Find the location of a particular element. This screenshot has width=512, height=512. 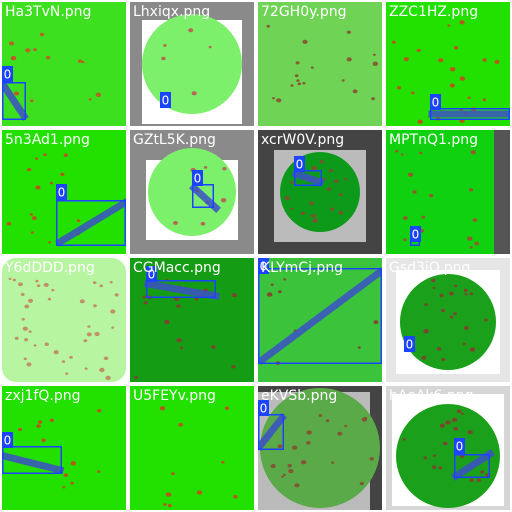

image-tile: 0 xcrW0V.png is located at coordinates (320, 192).